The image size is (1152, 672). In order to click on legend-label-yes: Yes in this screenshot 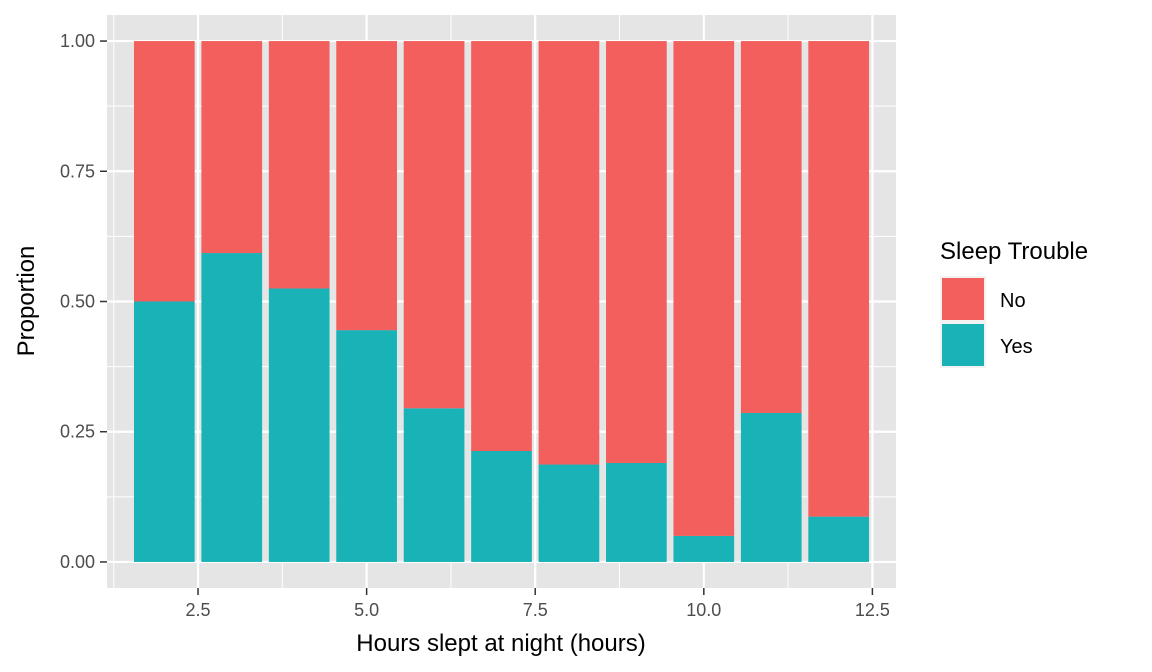, I will do `click(1016, 347)`.